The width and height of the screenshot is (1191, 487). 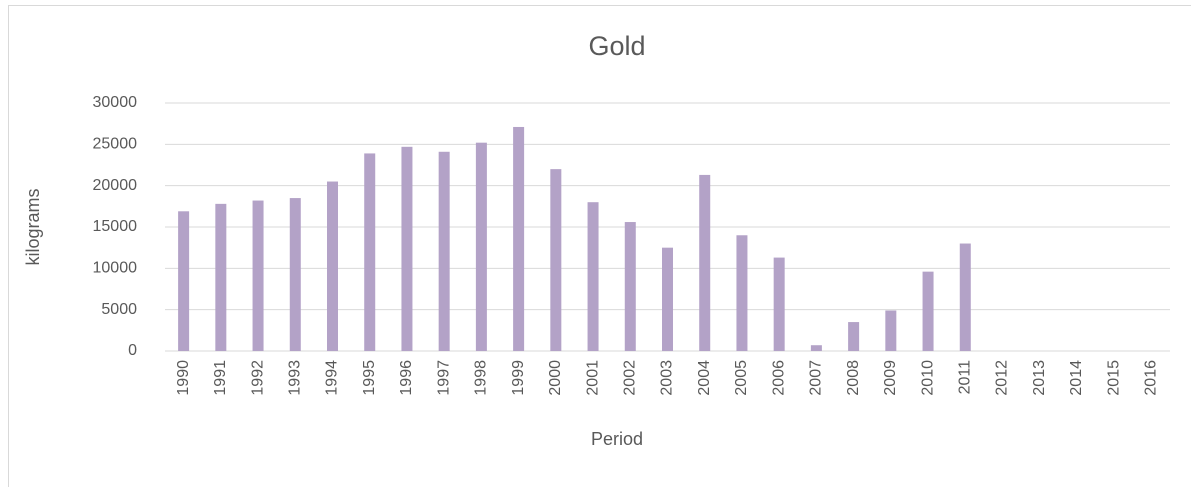 What do you see at coordinates (778, 378) in the screenshot?
I see `x-tick-label: 2006` at bounding box center [778, 378].